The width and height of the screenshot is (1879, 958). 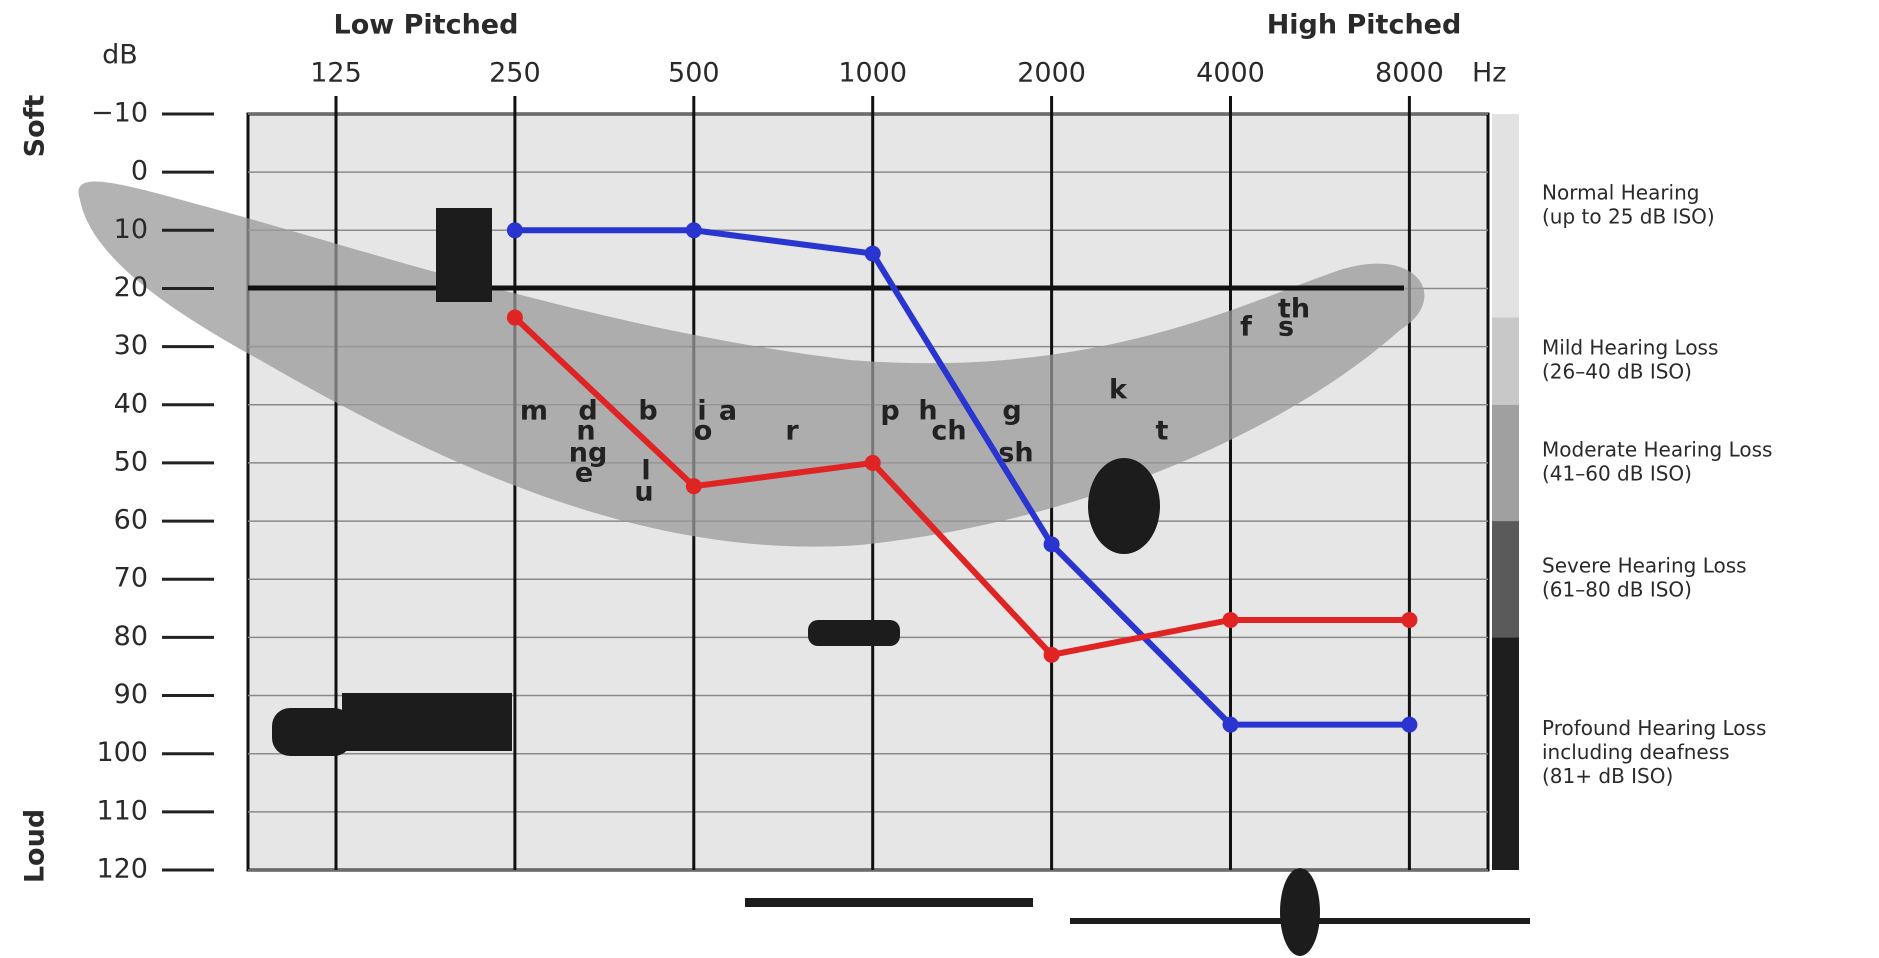 I want to click on hearing-level-label: Moderate Hearing Loss, so click(x=1657, y=449).